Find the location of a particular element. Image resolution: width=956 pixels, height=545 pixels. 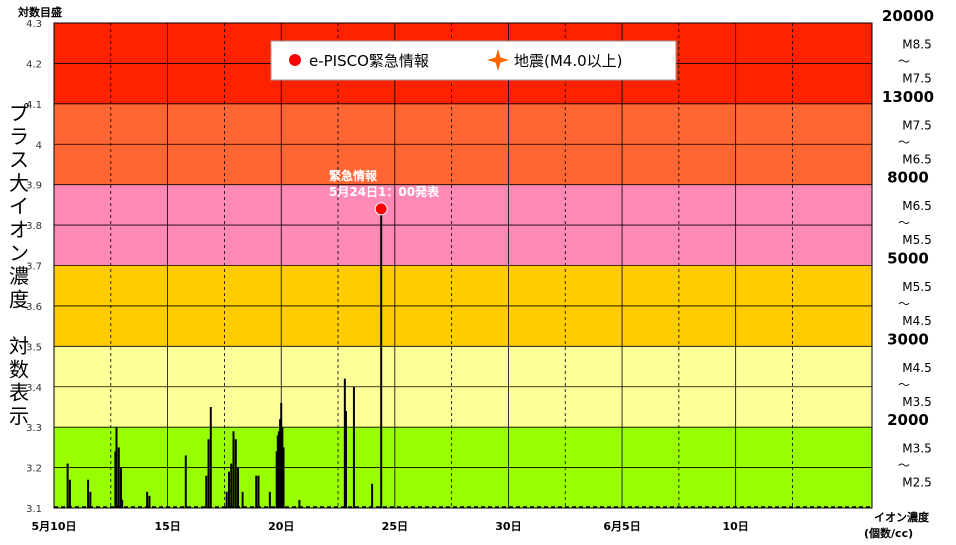

vertical-title-char-2: ス is located at coordinates (19, 160).